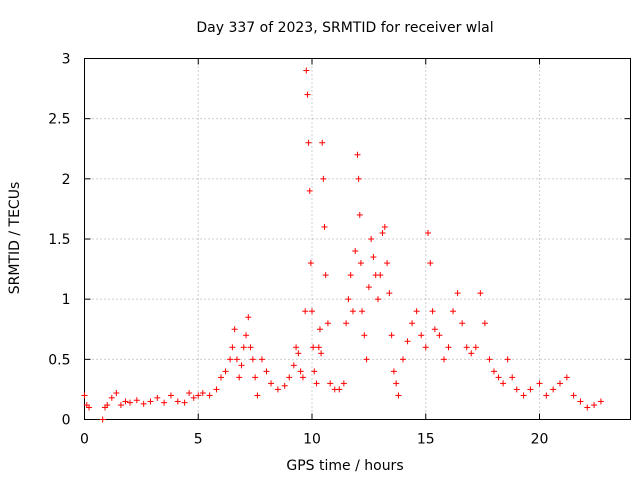  Describe the element at coordinates (344, 466) in the screenshot. I see `x-axis-label: GPS time / hours` at that location.